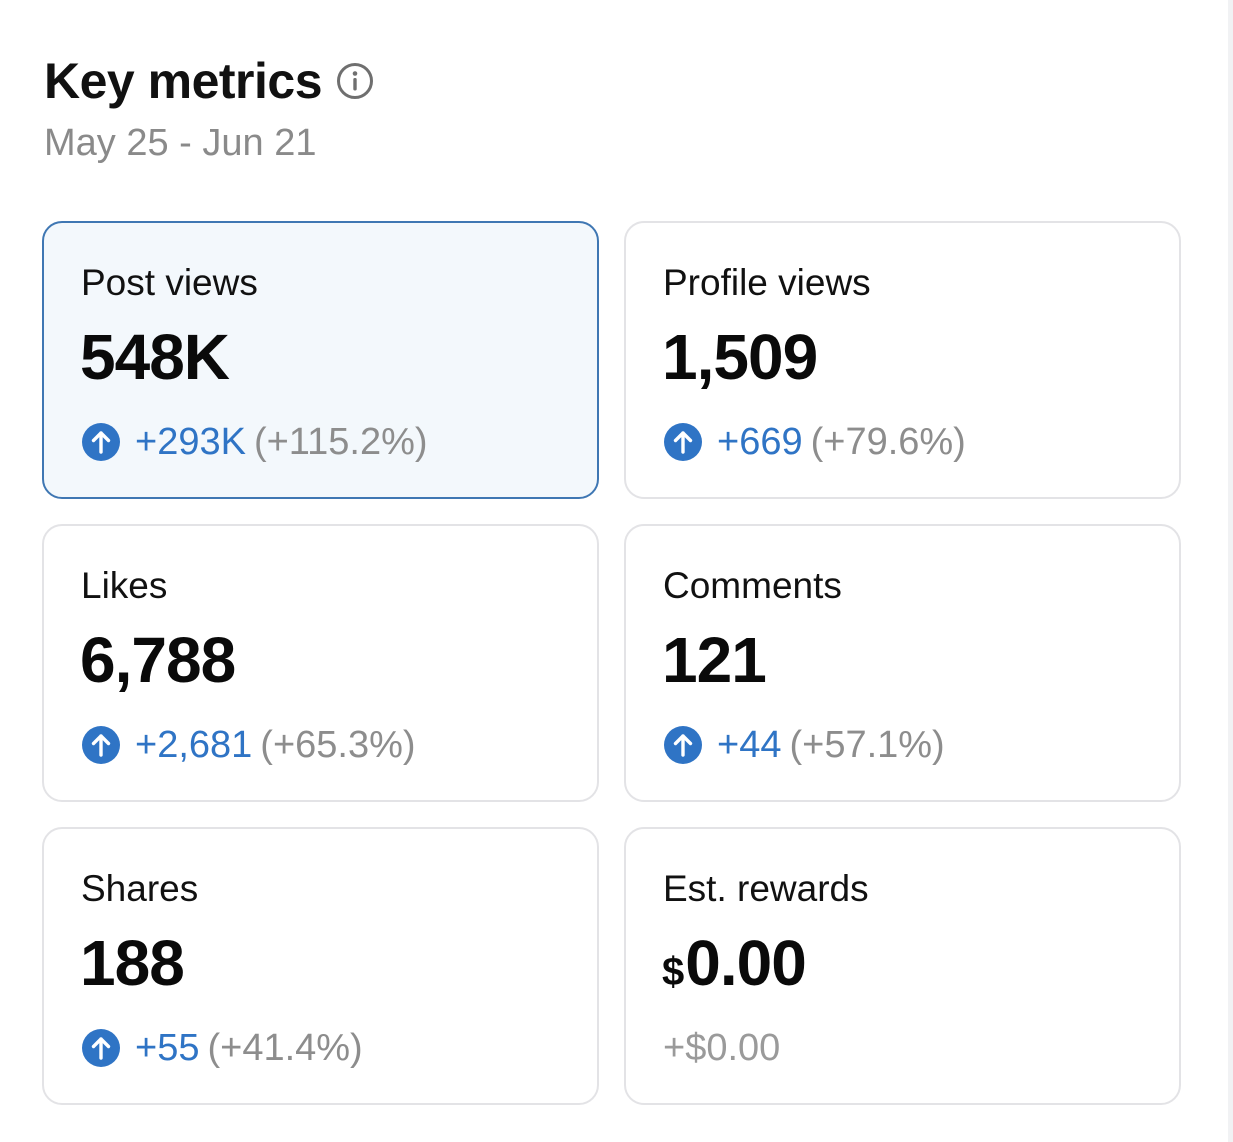  What do you see at coordinates (867, 745) in the screenshot?
I see `metric-percent: (+57.1%)` at bounding box center [867, 745].